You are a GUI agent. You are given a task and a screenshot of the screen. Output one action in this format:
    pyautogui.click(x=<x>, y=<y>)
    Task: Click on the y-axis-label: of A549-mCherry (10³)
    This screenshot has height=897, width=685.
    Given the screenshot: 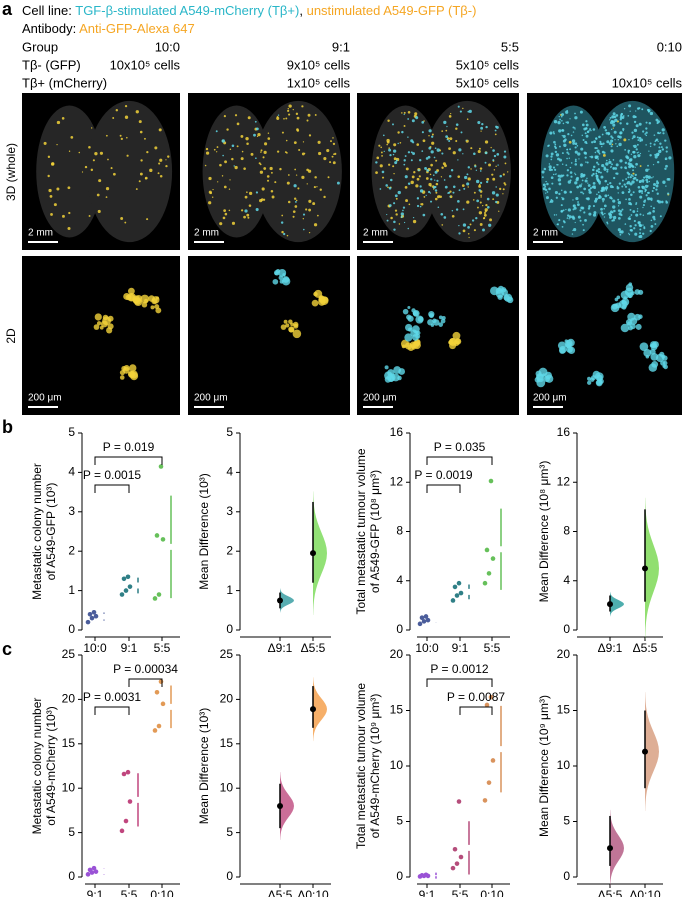 What is the action you would take?
    pyautogui.click(x=51, y=765)
    